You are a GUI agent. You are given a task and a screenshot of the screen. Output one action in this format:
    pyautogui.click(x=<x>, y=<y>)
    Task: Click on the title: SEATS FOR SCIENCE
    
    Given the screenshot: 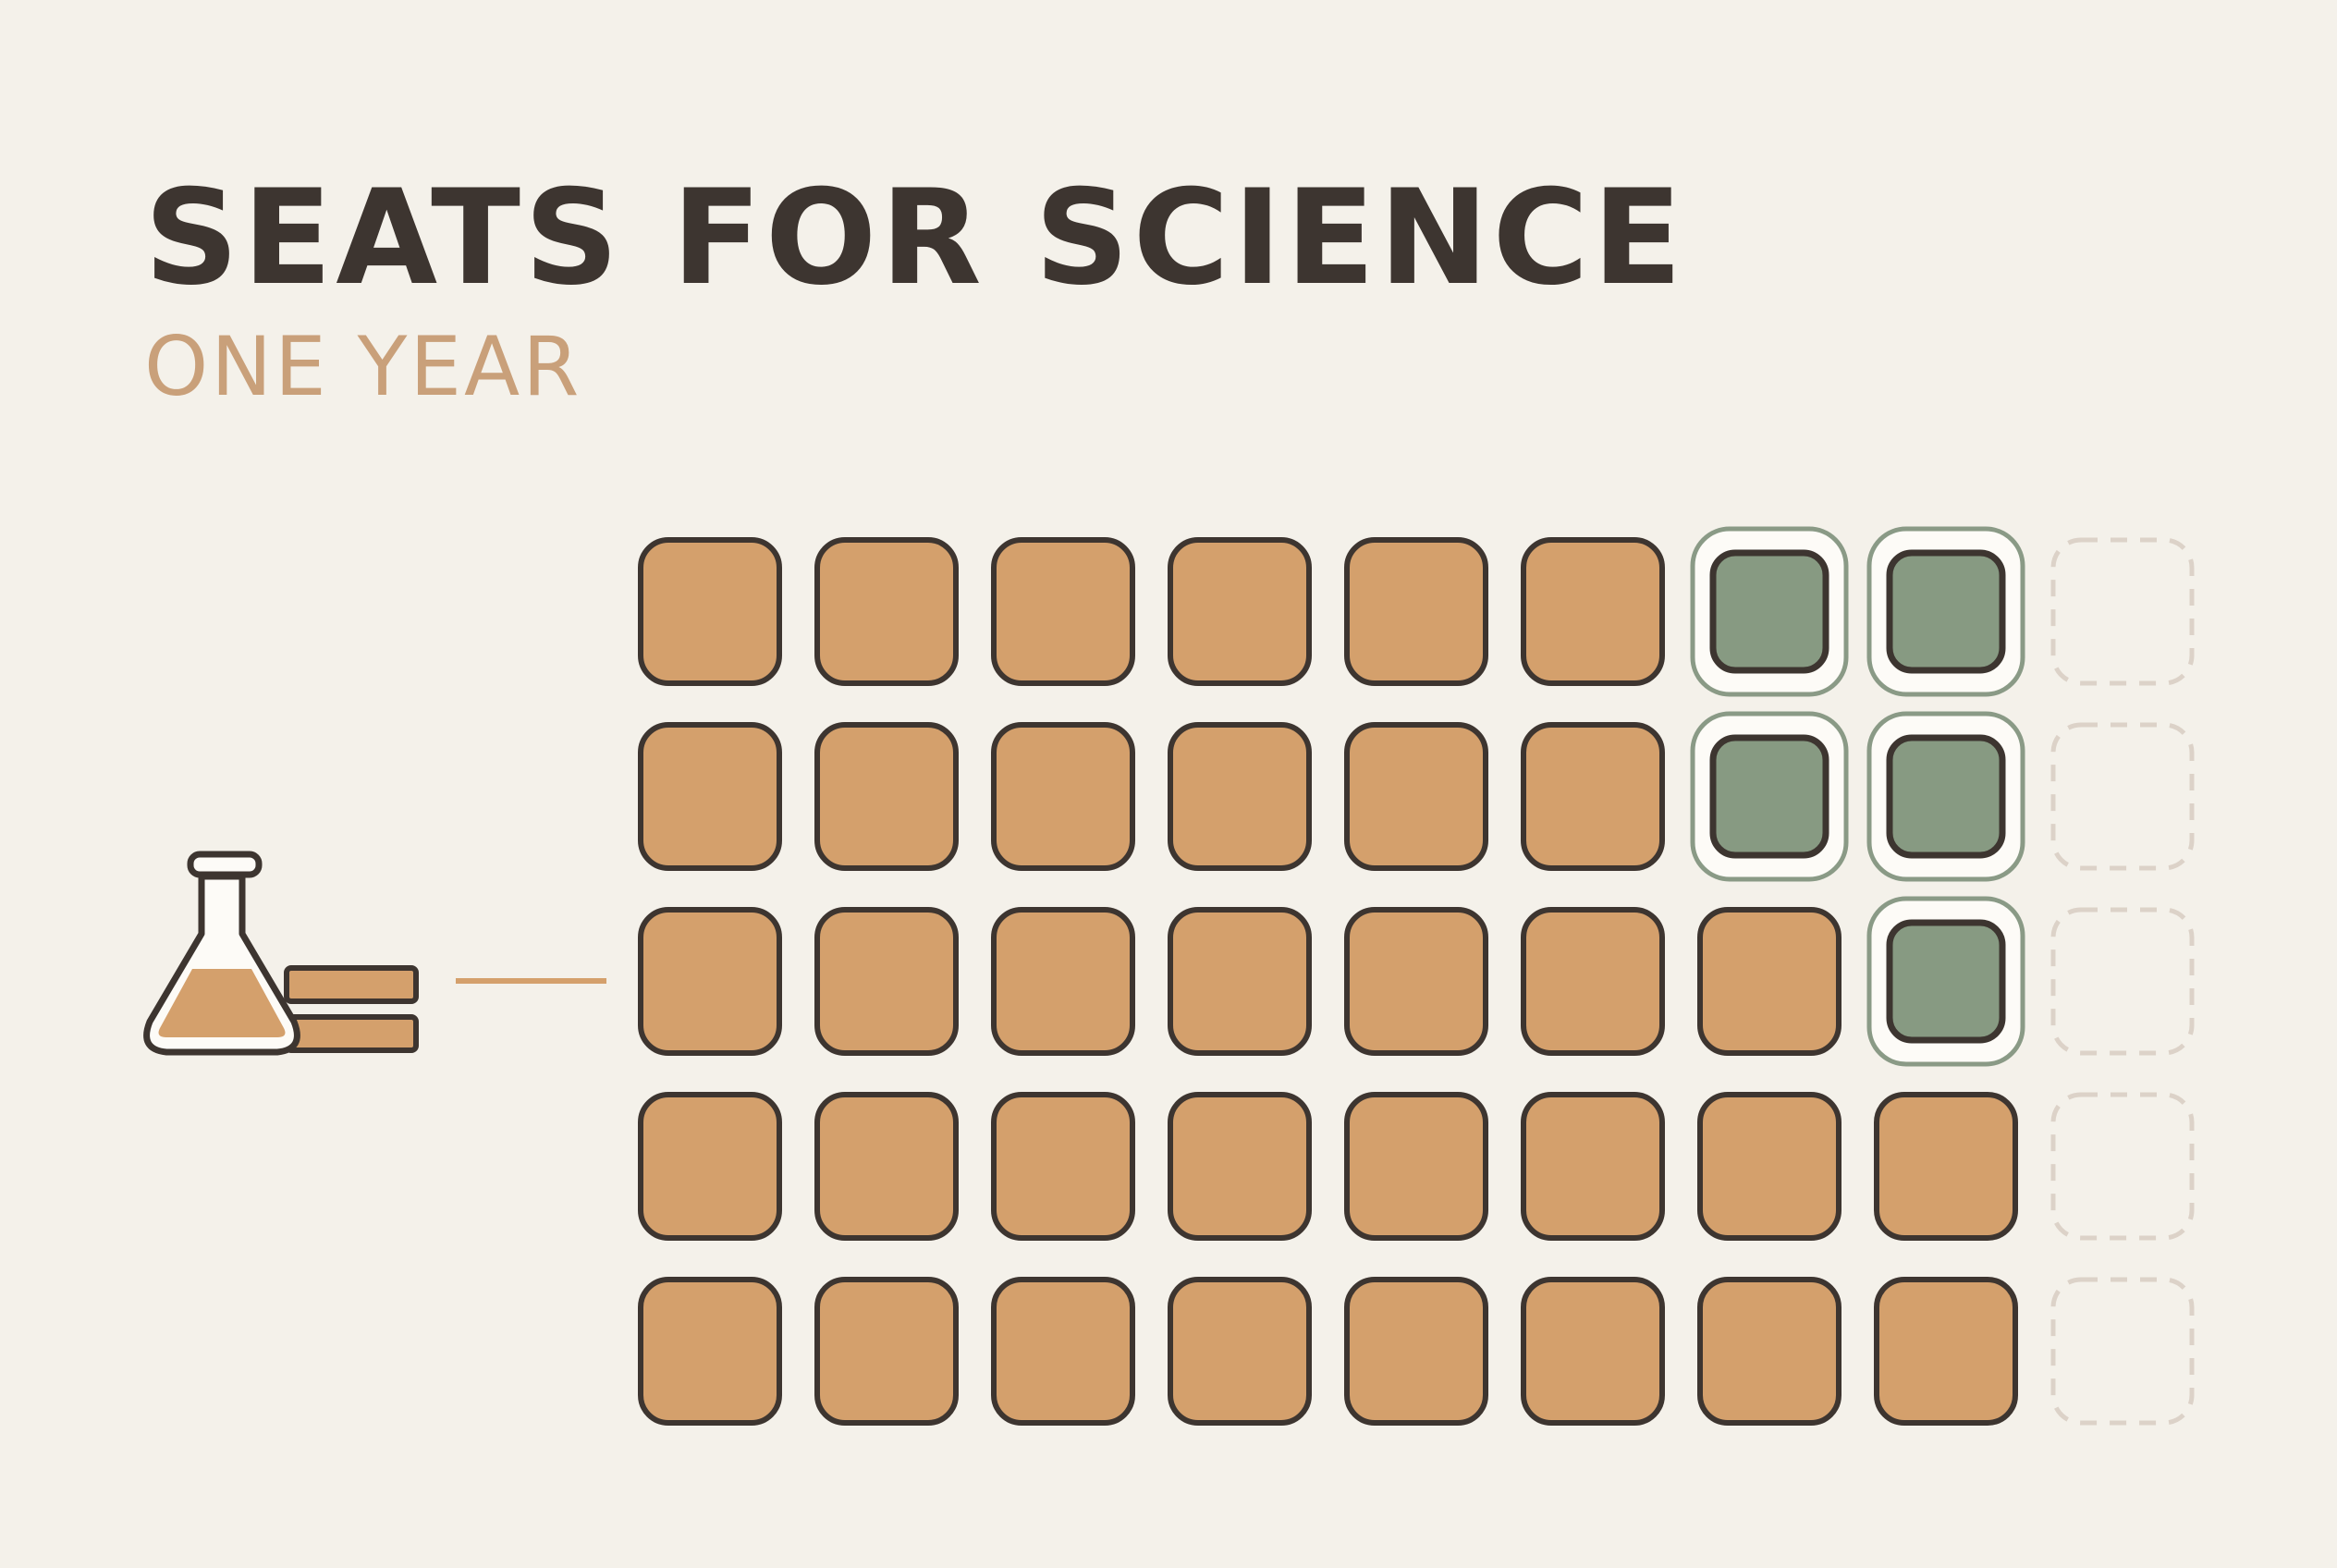 What is the action you would take?
    pyautogui.click(x=915, y=238)
    